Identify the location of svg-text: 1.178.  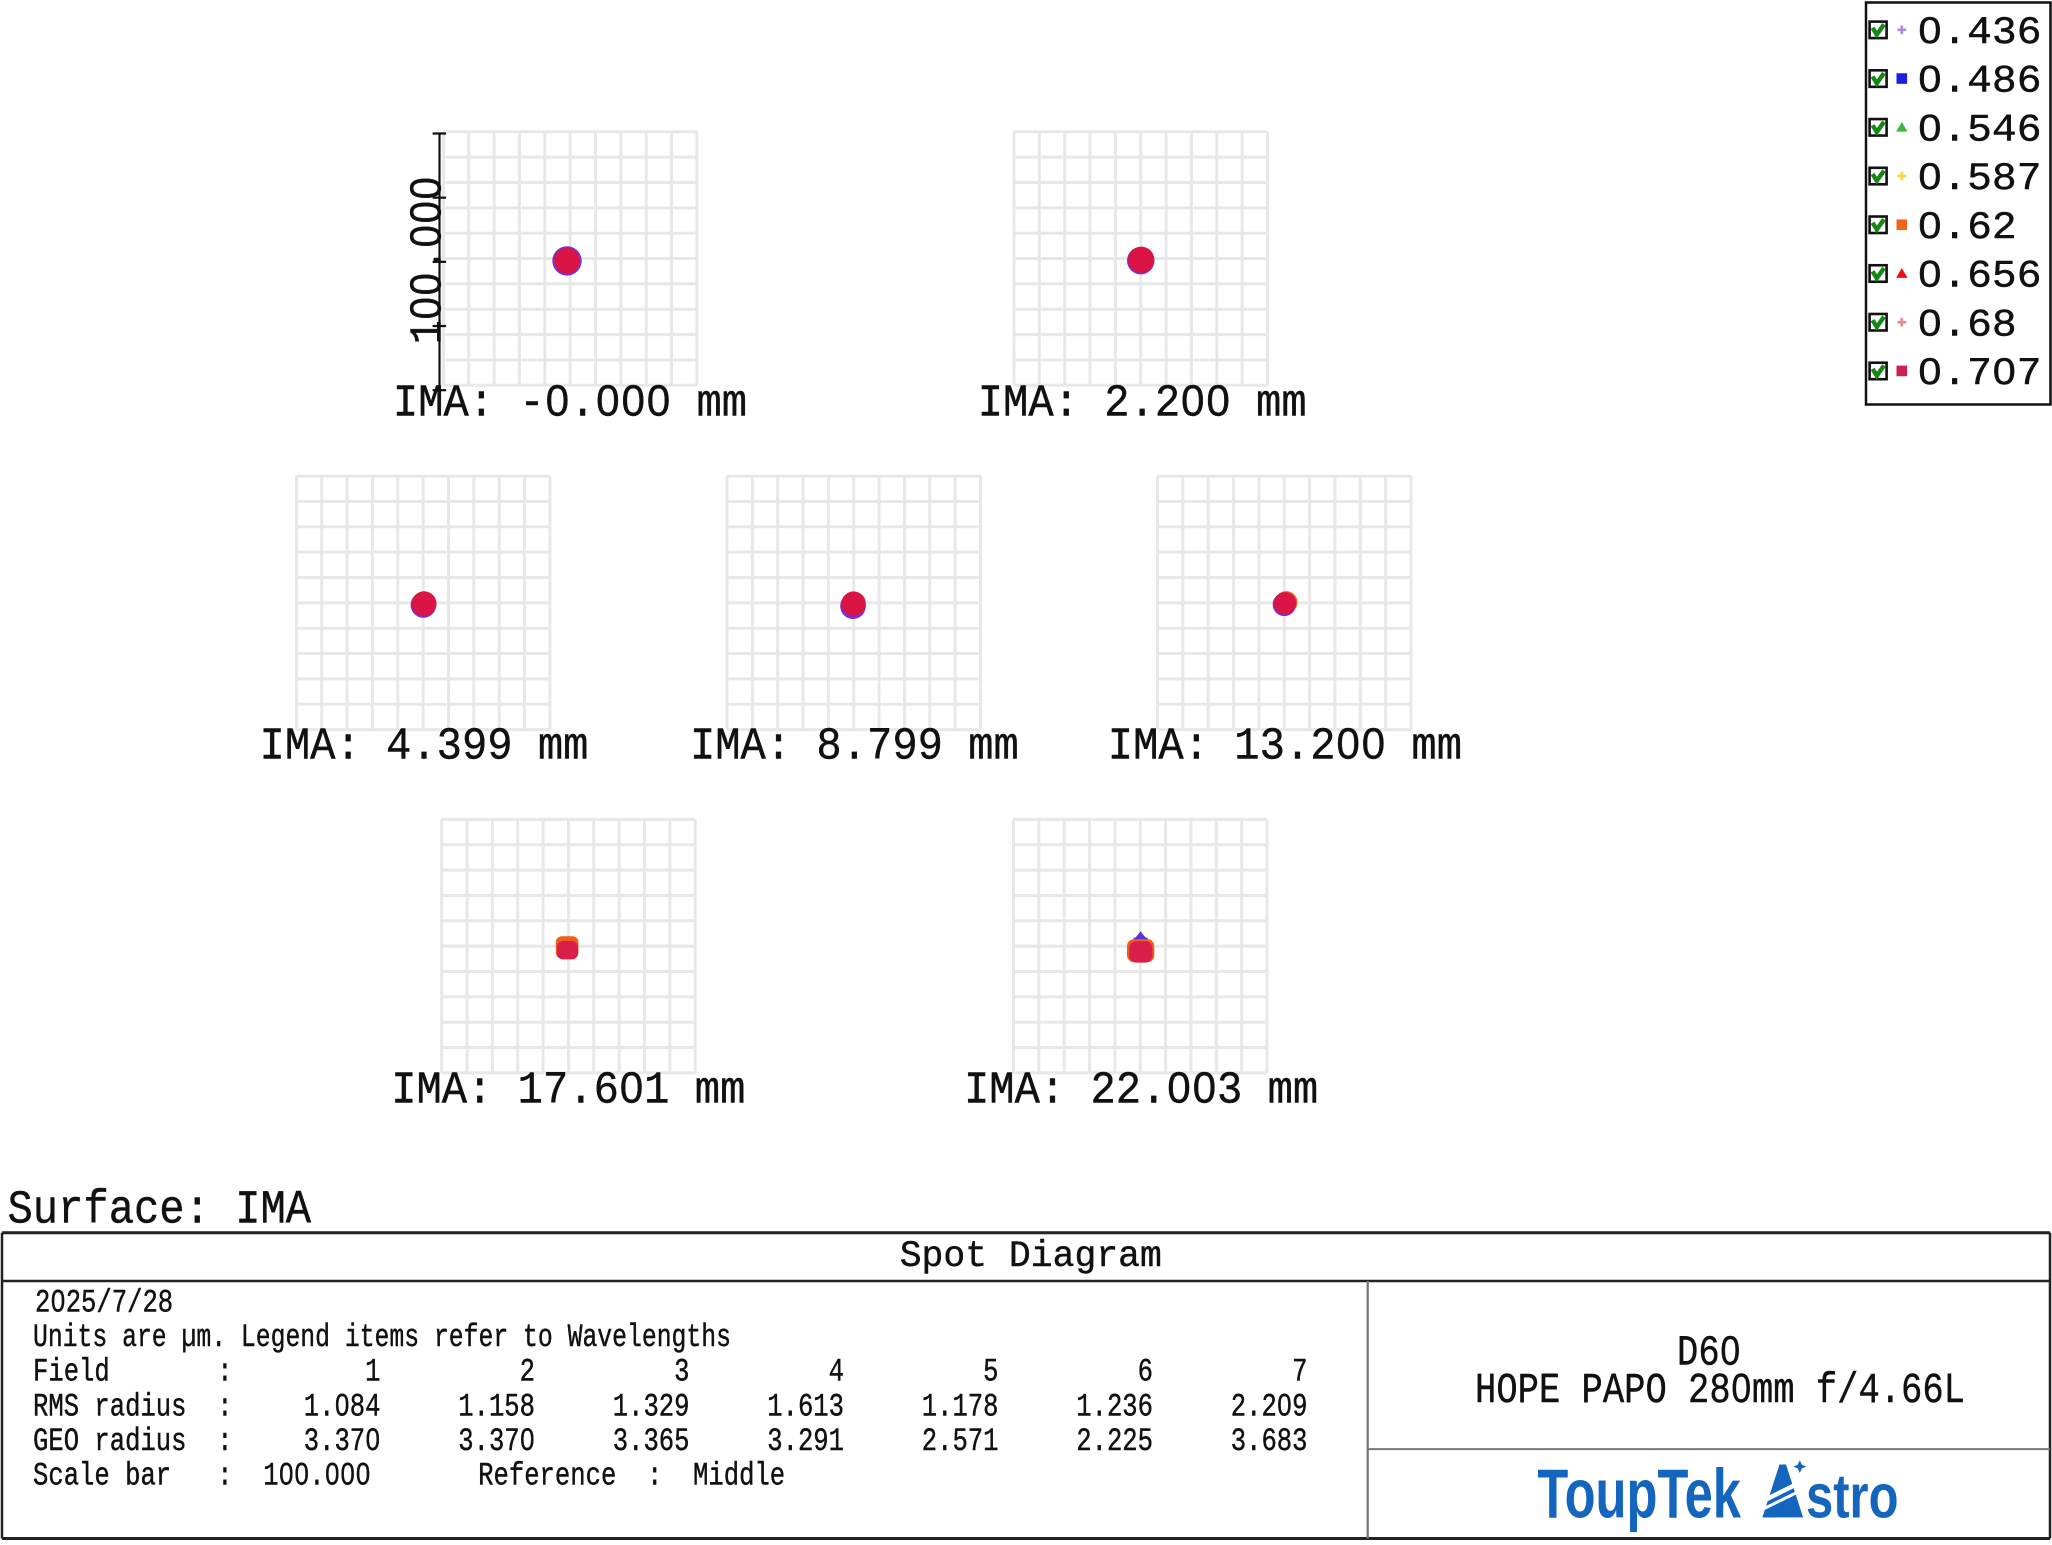
(960, 1406).